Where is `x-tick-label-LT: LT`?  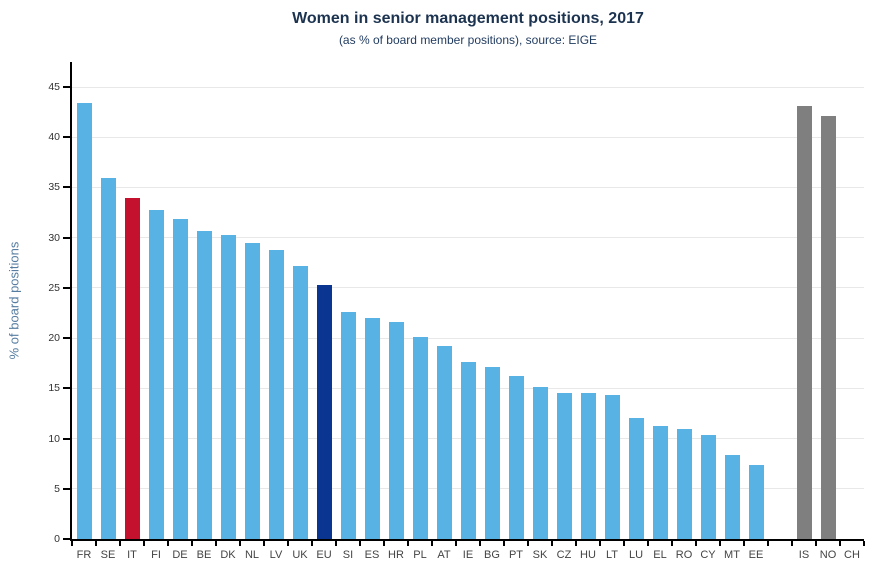
x-tick-label-LT: LT is located at coordinates (612, 555).